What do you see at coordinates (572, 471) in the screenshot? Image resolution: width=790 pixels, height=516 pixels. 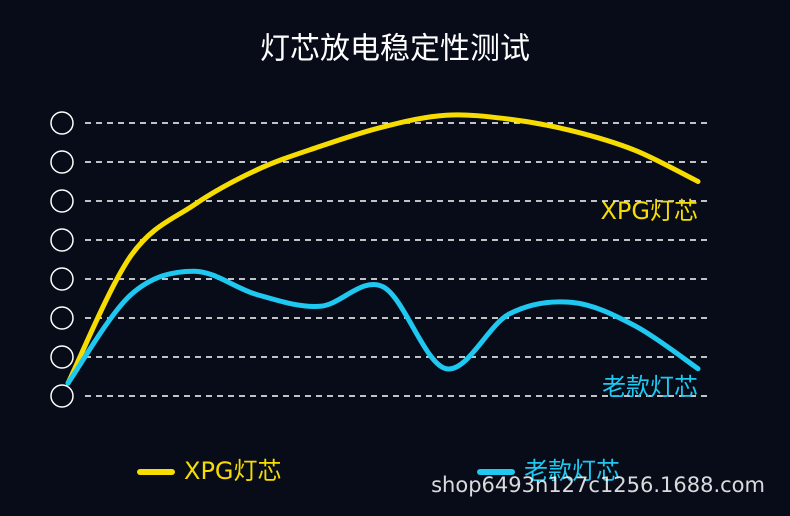 I see `legend-label: 老款灯芯` at bounding box center [572, 471].